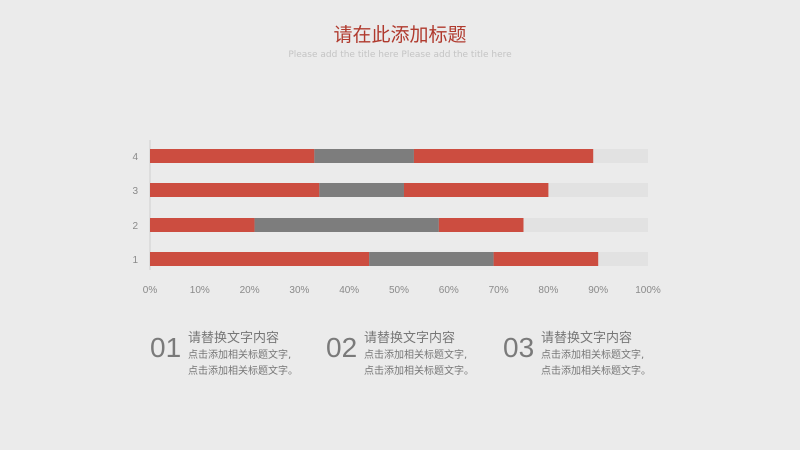 This screenshot has width=800, height=450. What do you see at coordinates (200, 290) in the screenshot?
I see `x-tick-label: 10%` at bounding box center [200, 290].